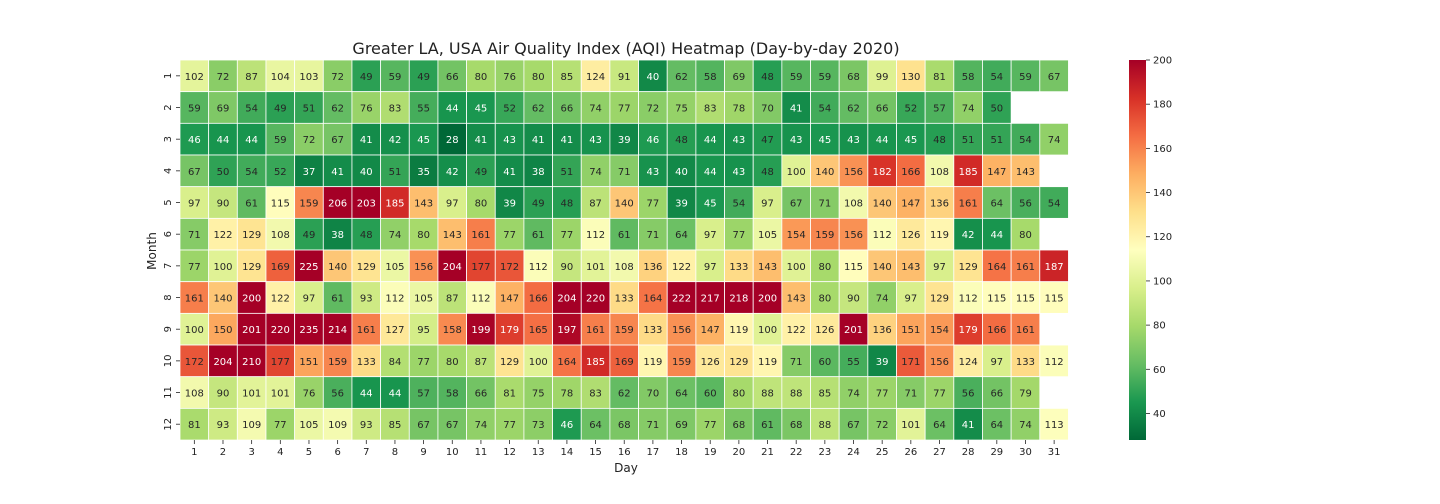  Describe the element at coordinates (1162, 281) in the screenshot. I see `colorbar-tick-label: 100` at that location.